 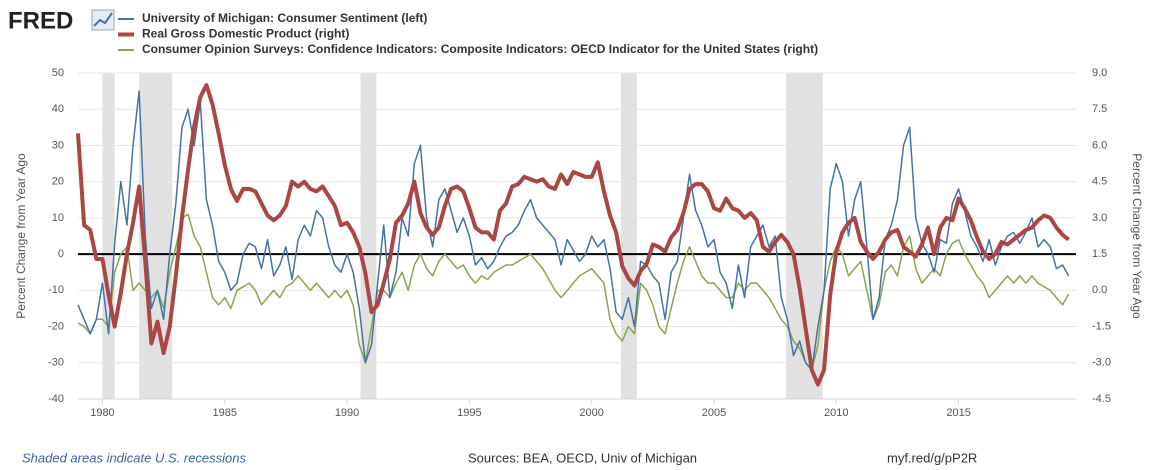 What do you see at coordinates (1101, 363) in the screenshot?
I see `y2-tick-label: -3.0` at bounding box center [1101, 363].